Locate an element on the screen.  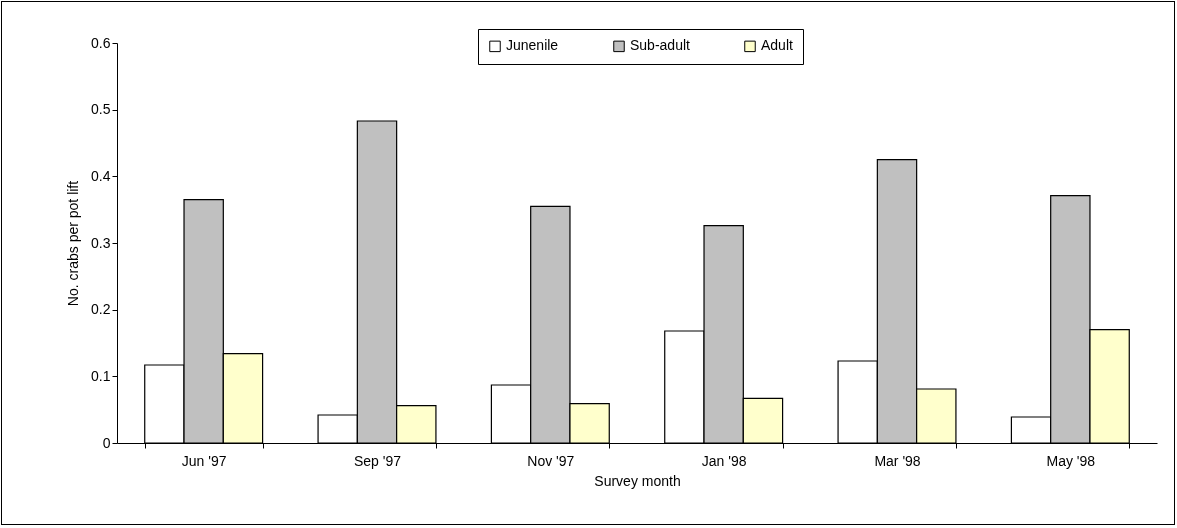
y-tick-label: 0.4 is located at coordinates (101, 175).